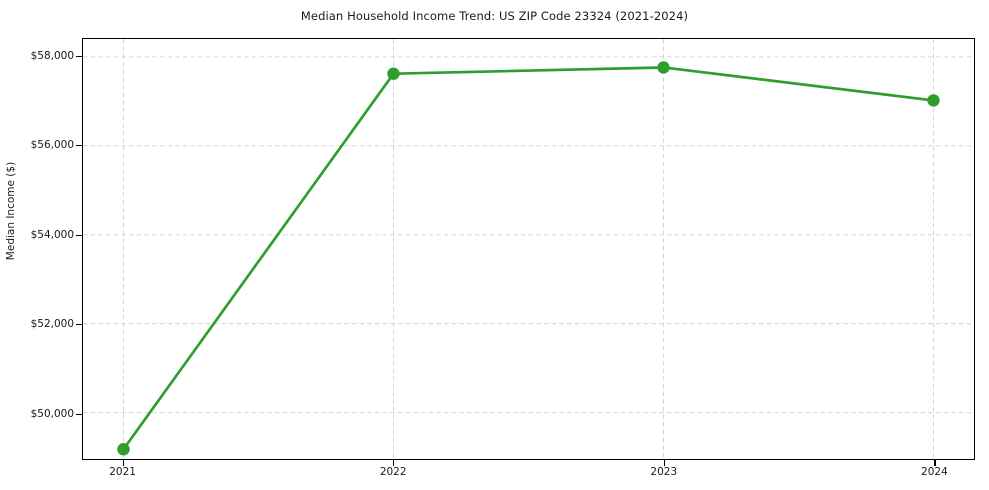  What do you see at coordinates (52, 55) in the screenshot?
I see `y-axis-tick-label: $58,000` at bounding box center [52, 55].